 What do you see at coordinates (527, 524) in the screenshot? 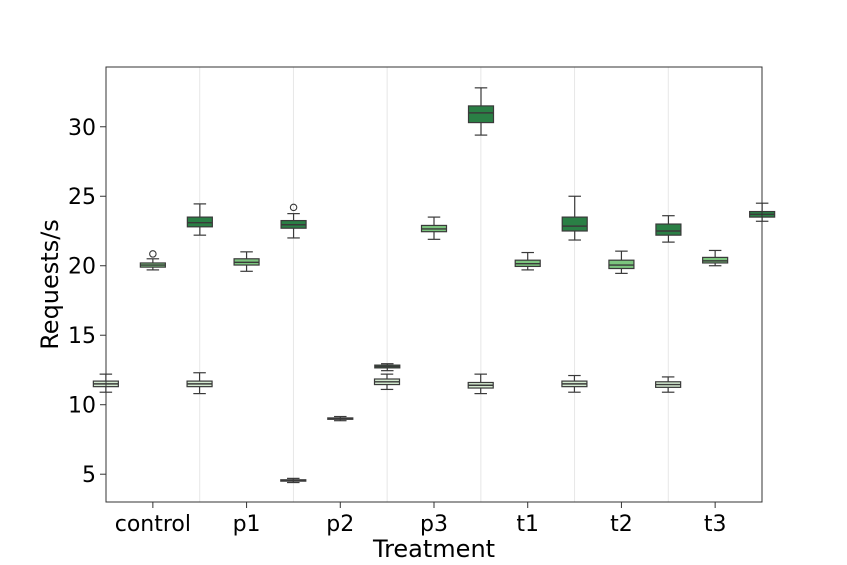
I see `x-tick-label-t1: t1` at bounding box center [527, 524].